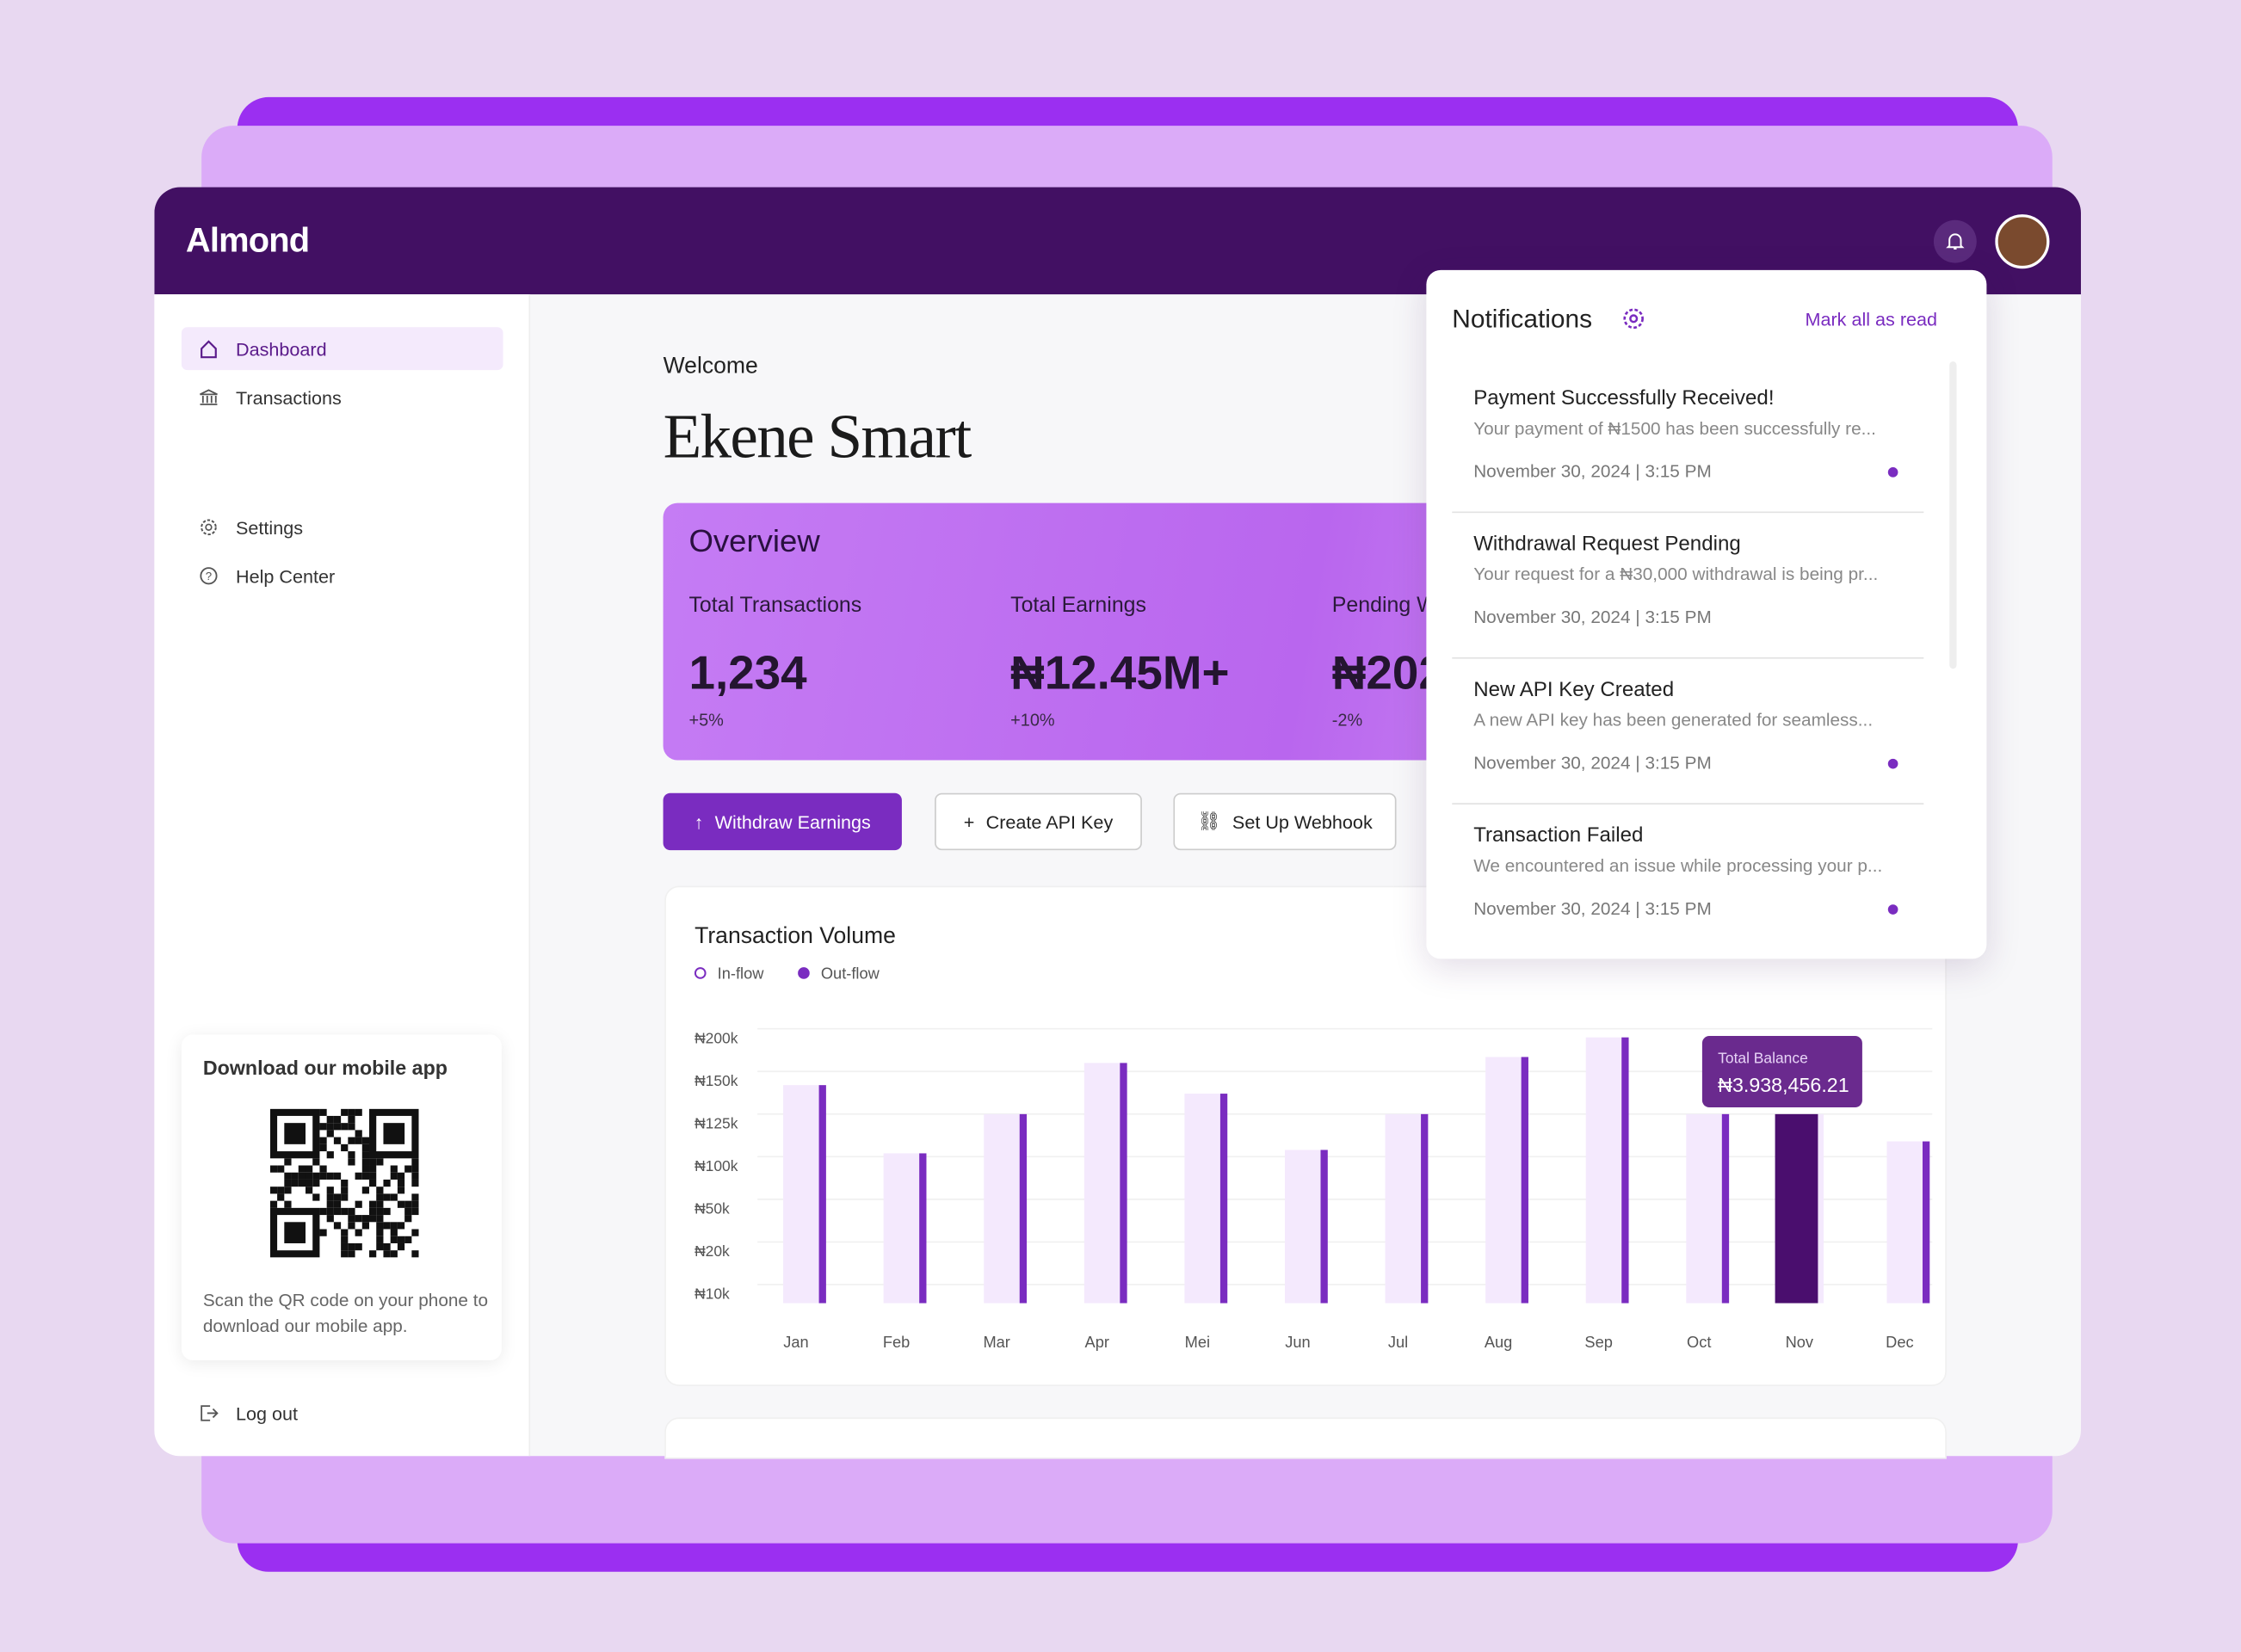 This screenshot has width=2241, height=1652. I want to click on x-tick-label: Sep, so click(1598, 1342).